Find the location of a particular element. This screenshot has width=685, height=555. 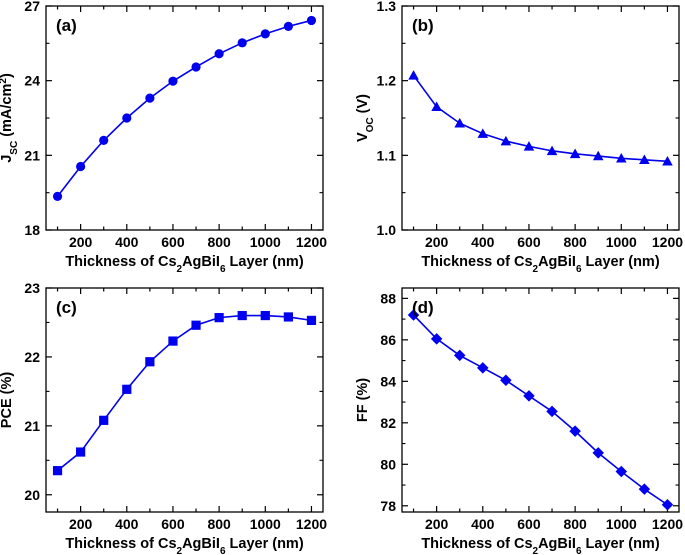

y-tick-label: 80 is located at coordinates (388, 464).